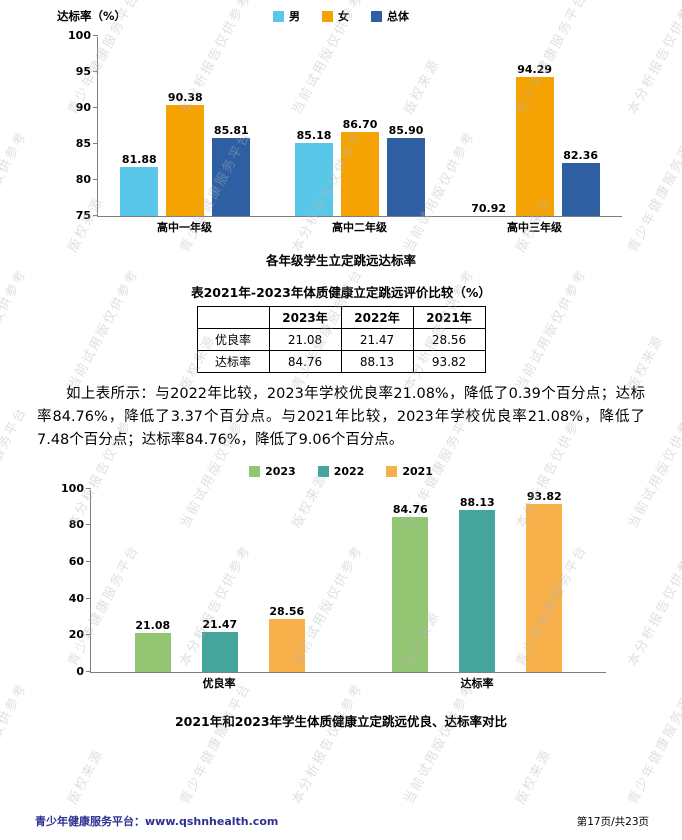 This screenshot has width=682, height=840. I want to click on legend-label: 女, so click(343, 16).